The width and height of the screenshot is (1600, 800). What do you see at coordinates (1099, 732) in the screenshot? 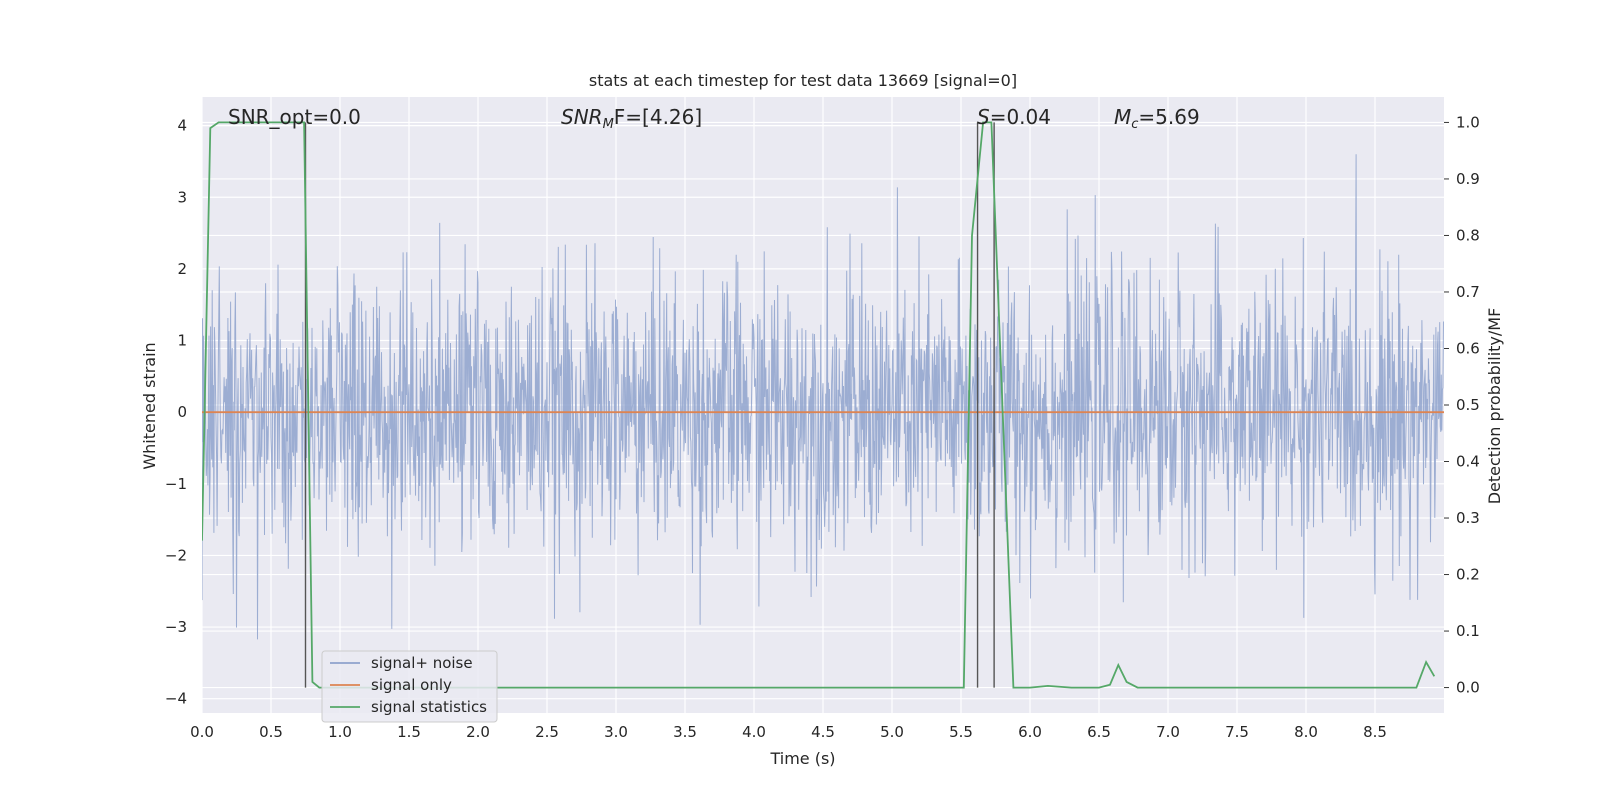
I see `x-tick-label: 6.5` at bounding box center [1099, 732].